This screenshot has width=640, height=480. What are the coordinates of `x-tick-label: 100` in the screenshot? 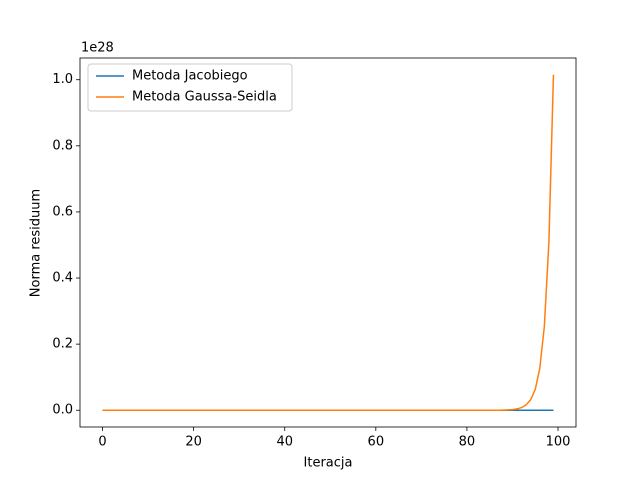 It's located at (558, 442).